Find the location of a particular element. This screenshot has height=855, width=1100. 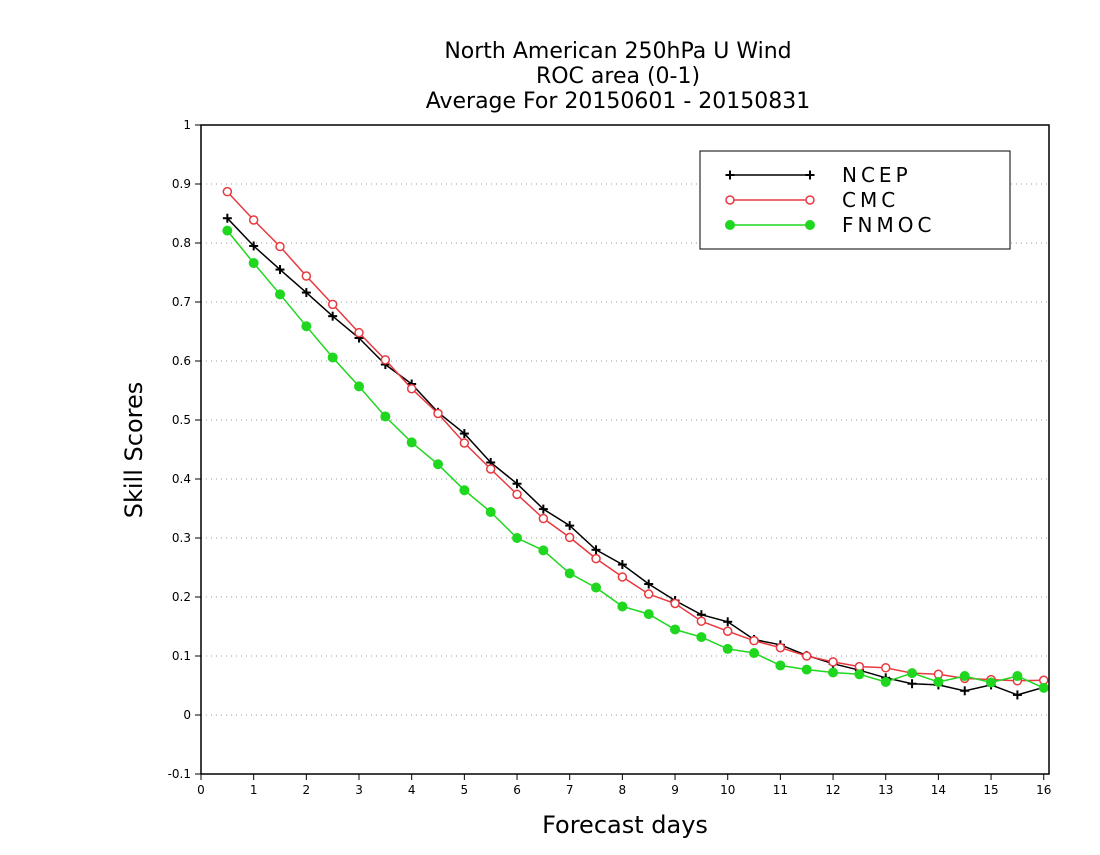

y-tick-label: 0.6 is located at coordinates (181, 361).